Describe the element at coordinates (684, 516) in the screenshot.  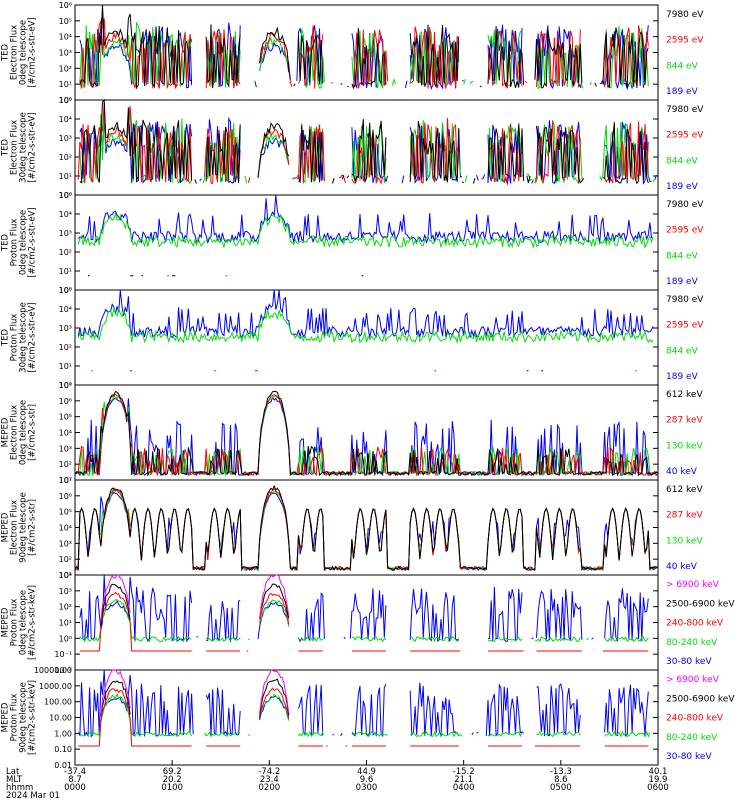
I see `legend-entry: 287 keV` at that location.